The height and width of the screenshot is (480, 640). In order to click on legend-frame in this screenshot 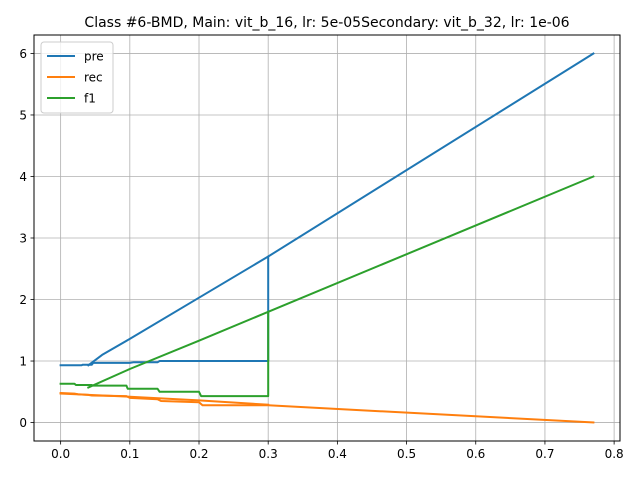, I will do `click(77, 77)`.